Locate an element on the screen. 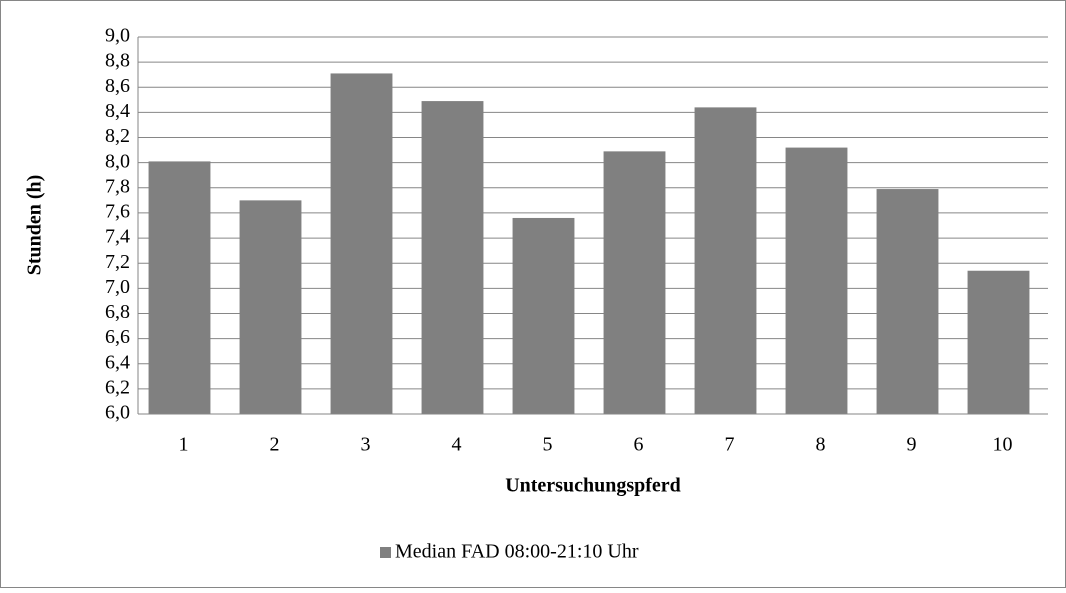 The width and height of the screenshot is (1066, 593). y-tick-label: 7,4 is located at coordinates (117, 237).